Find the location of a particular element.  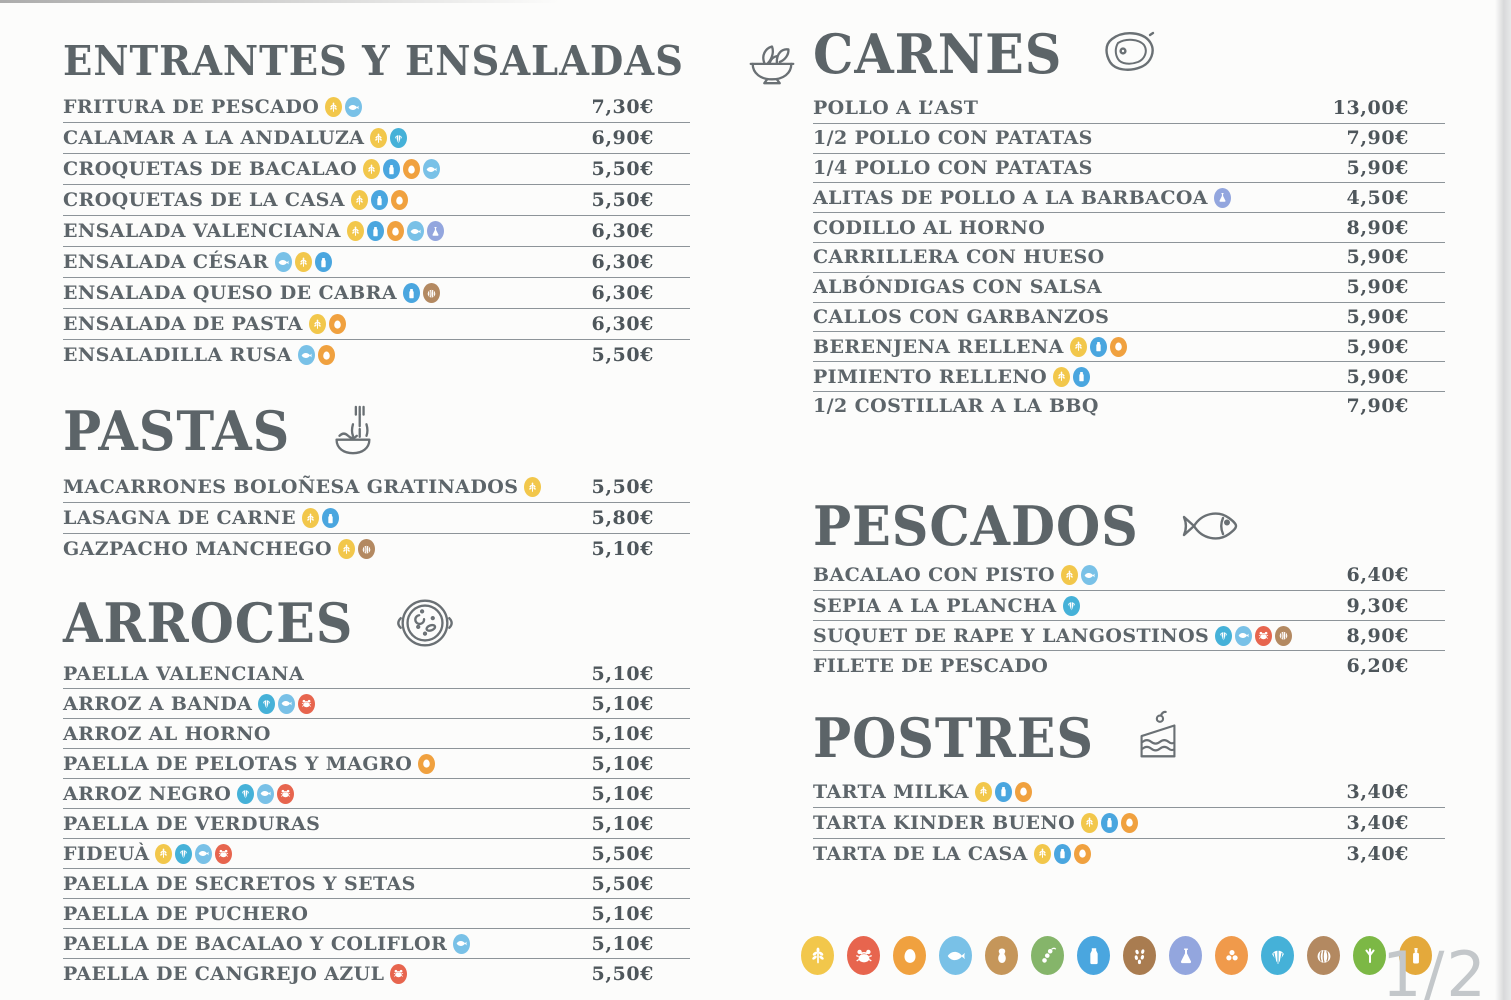

cake-slice-icon is located at coordinates (1158, 738).